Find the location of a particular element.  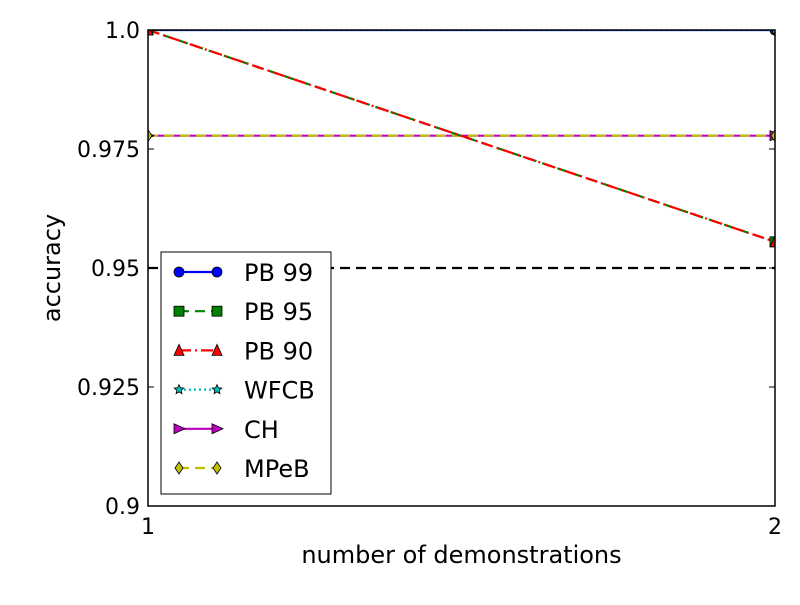

legend-label-pb-90: PB 90 is located at coordinates (278, 351).